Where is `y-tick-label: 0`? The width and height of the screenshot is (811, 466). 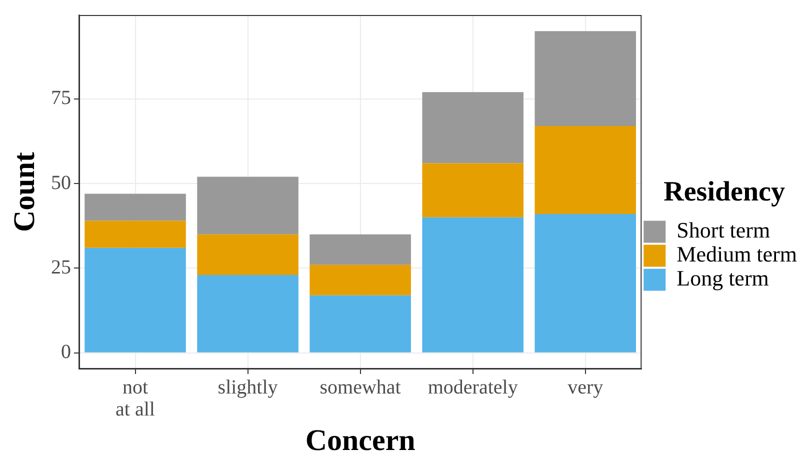
y-tick-label: 0 is located at coordinates (66, 352).